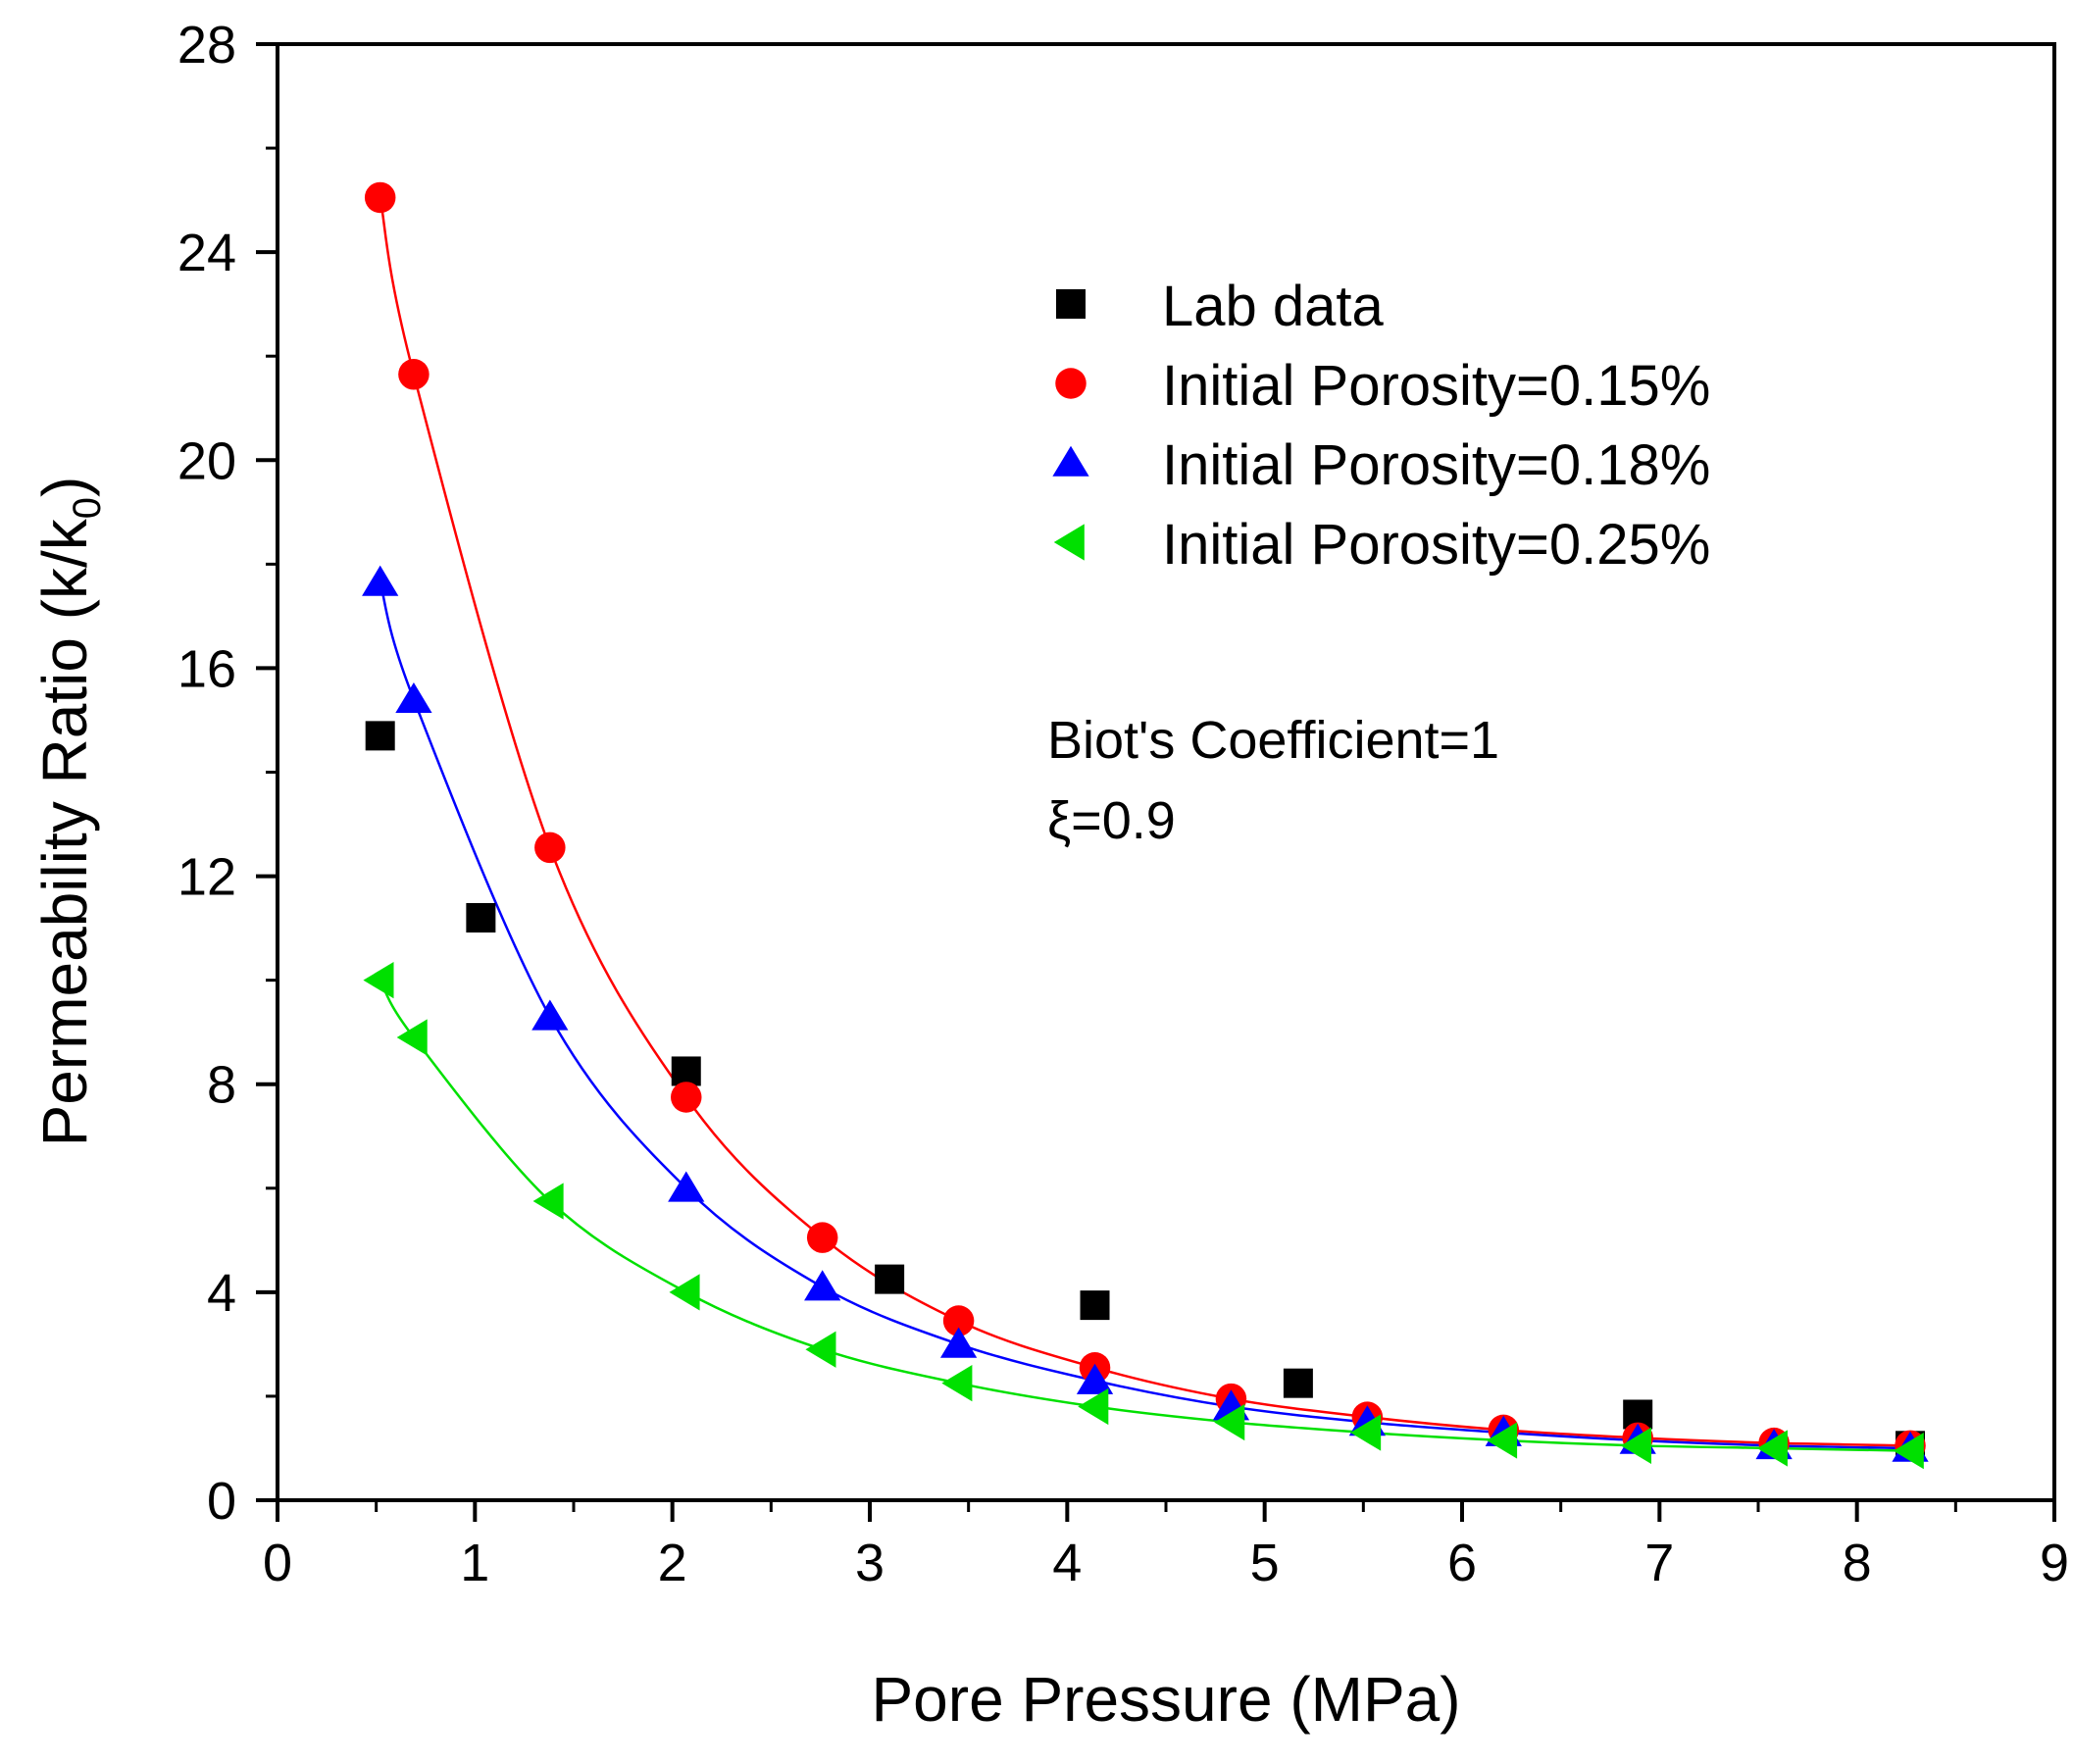 This screenshot has height=1764, width=2073. What do you see at coordinates (1273, 740) in the screenshot?
I see `annotation-biot-coefficient: Biot's Coefficient=1` at bounding box center [1273, 740].